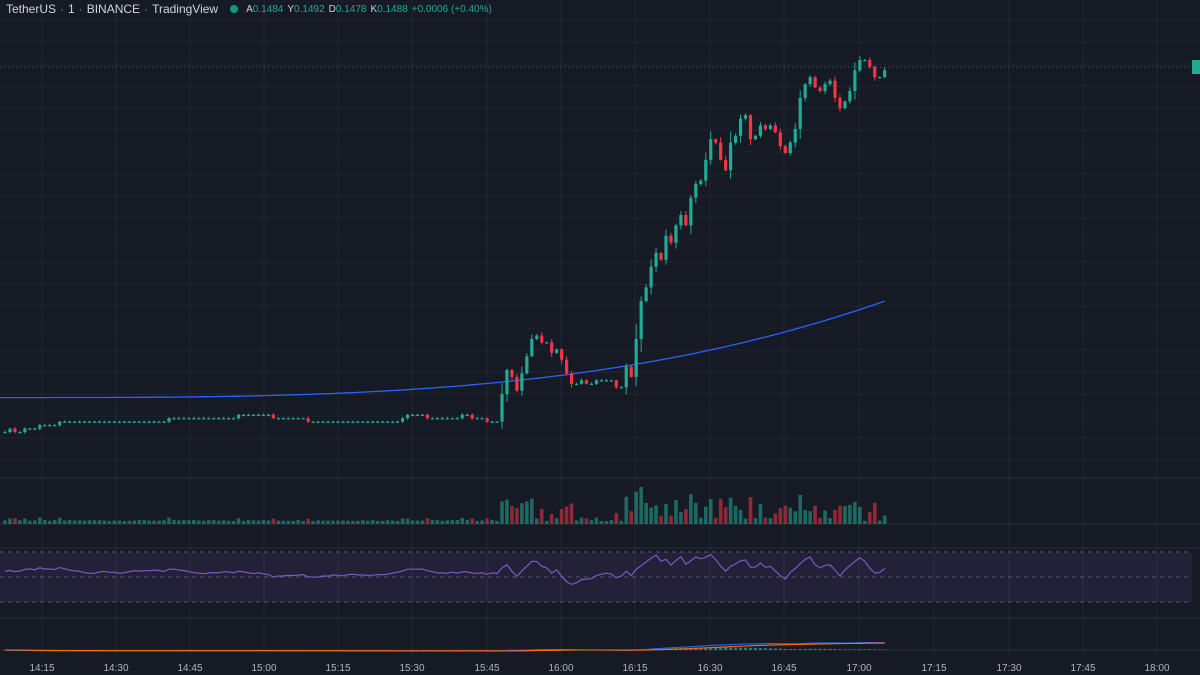  I want to click on x-tick-label: 14:30, so click(115, 668).